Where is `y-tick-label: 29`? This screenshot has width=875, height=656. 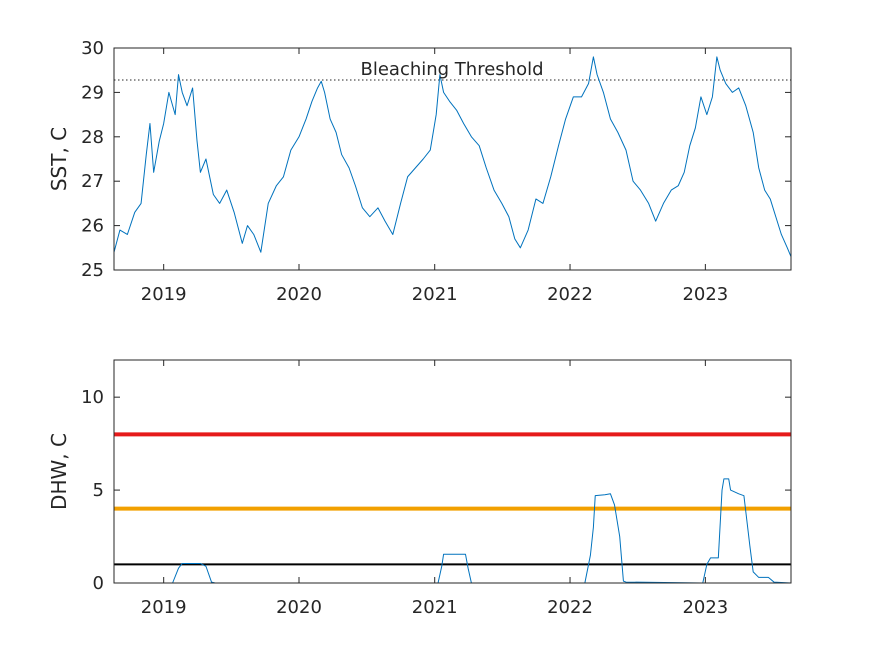
y-tick-label: 29 is located at coordinates (92, 92).